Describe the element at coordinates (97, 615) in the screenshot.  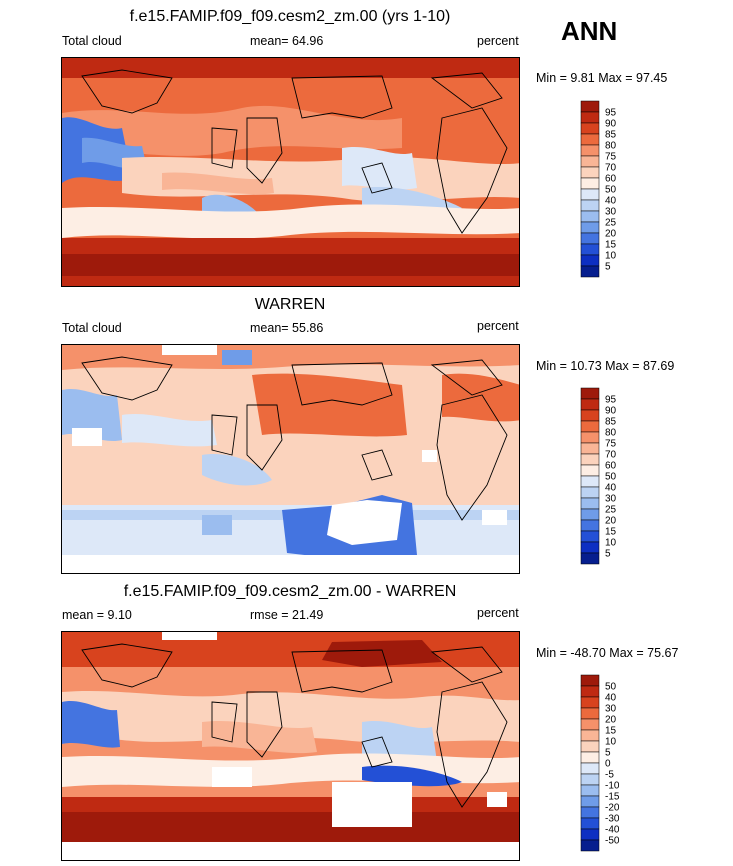
I see `panel3-mean-label: mean = 9.10` at that location.